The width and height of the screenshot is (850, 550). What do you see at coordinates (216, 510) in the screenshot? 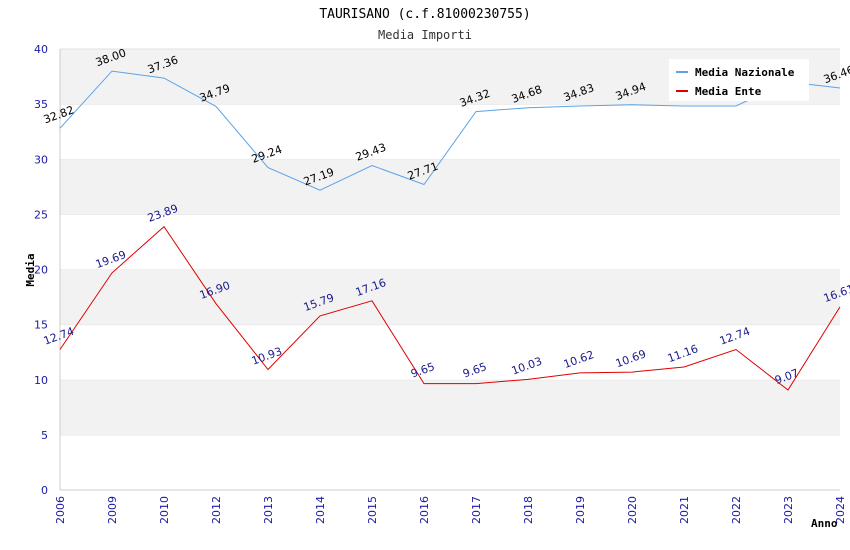
I see `x-tick-label: 2012` at bounding box center [216, 510].